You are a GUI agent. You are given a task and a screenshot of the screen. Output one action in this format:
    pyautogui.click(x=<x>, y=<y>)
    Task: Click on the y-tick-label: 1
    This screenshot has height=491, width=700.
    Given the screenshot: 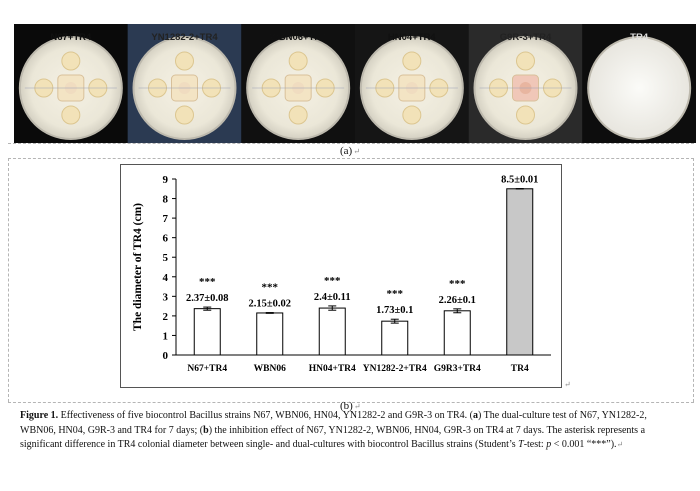 What is the action you would take?
    pyautogui.click(x=166, y=336)
    